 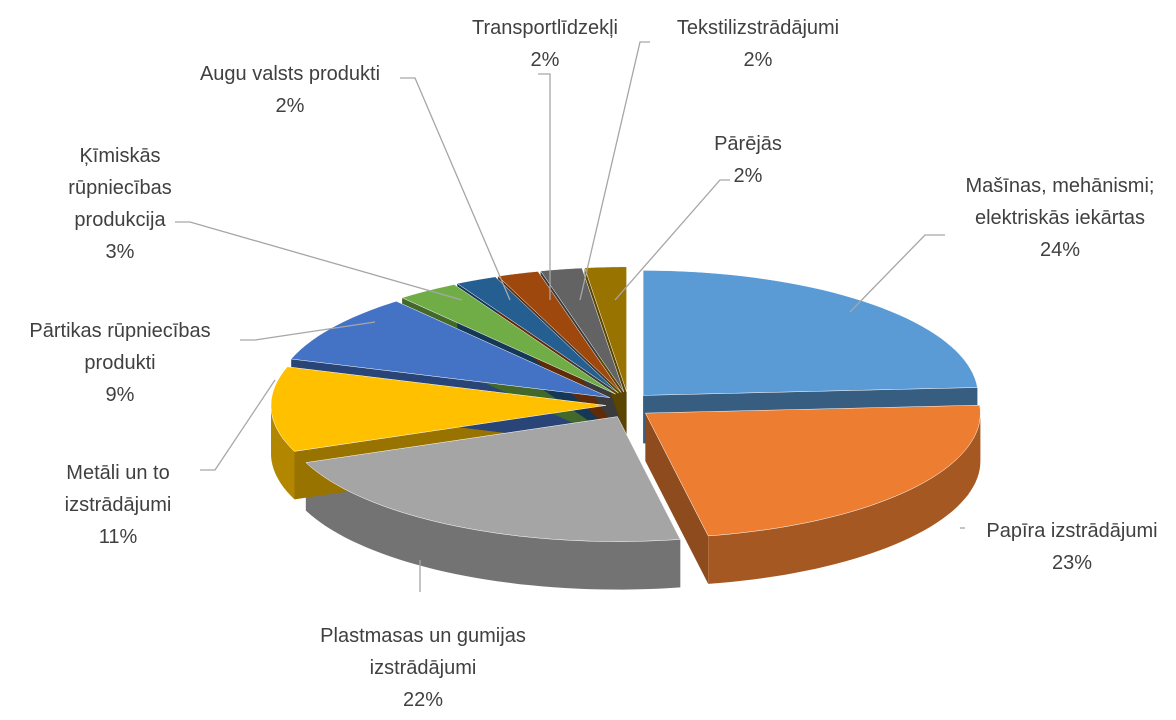 What do you see at coordinates (748, 144) in the screenshot?
I see `category-label: Pārējās` at bounding box center [748, 144].